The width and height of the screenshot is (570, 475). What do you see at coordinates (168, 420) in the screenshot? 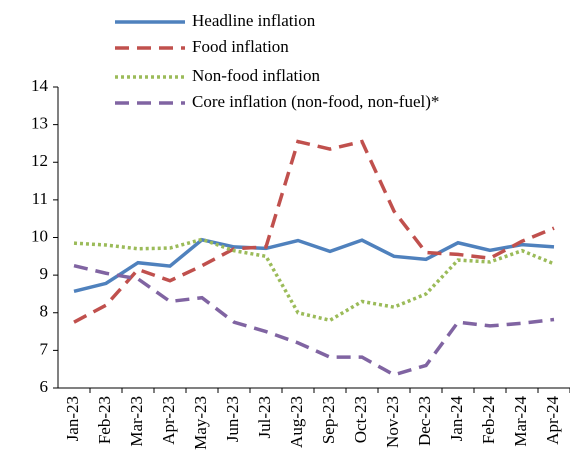
I see `x-tick-label: Apr-23` at bounding box center [168, 420].